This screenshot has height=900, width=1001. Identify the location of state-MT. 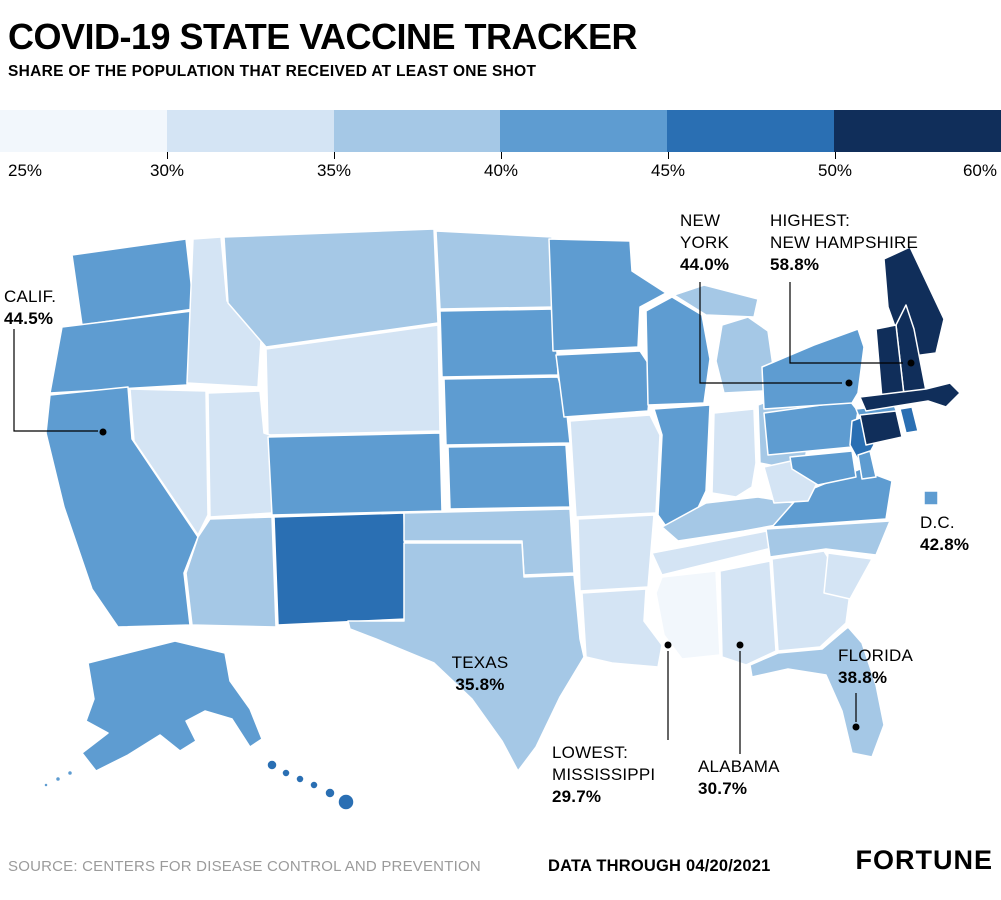
(331, 288).